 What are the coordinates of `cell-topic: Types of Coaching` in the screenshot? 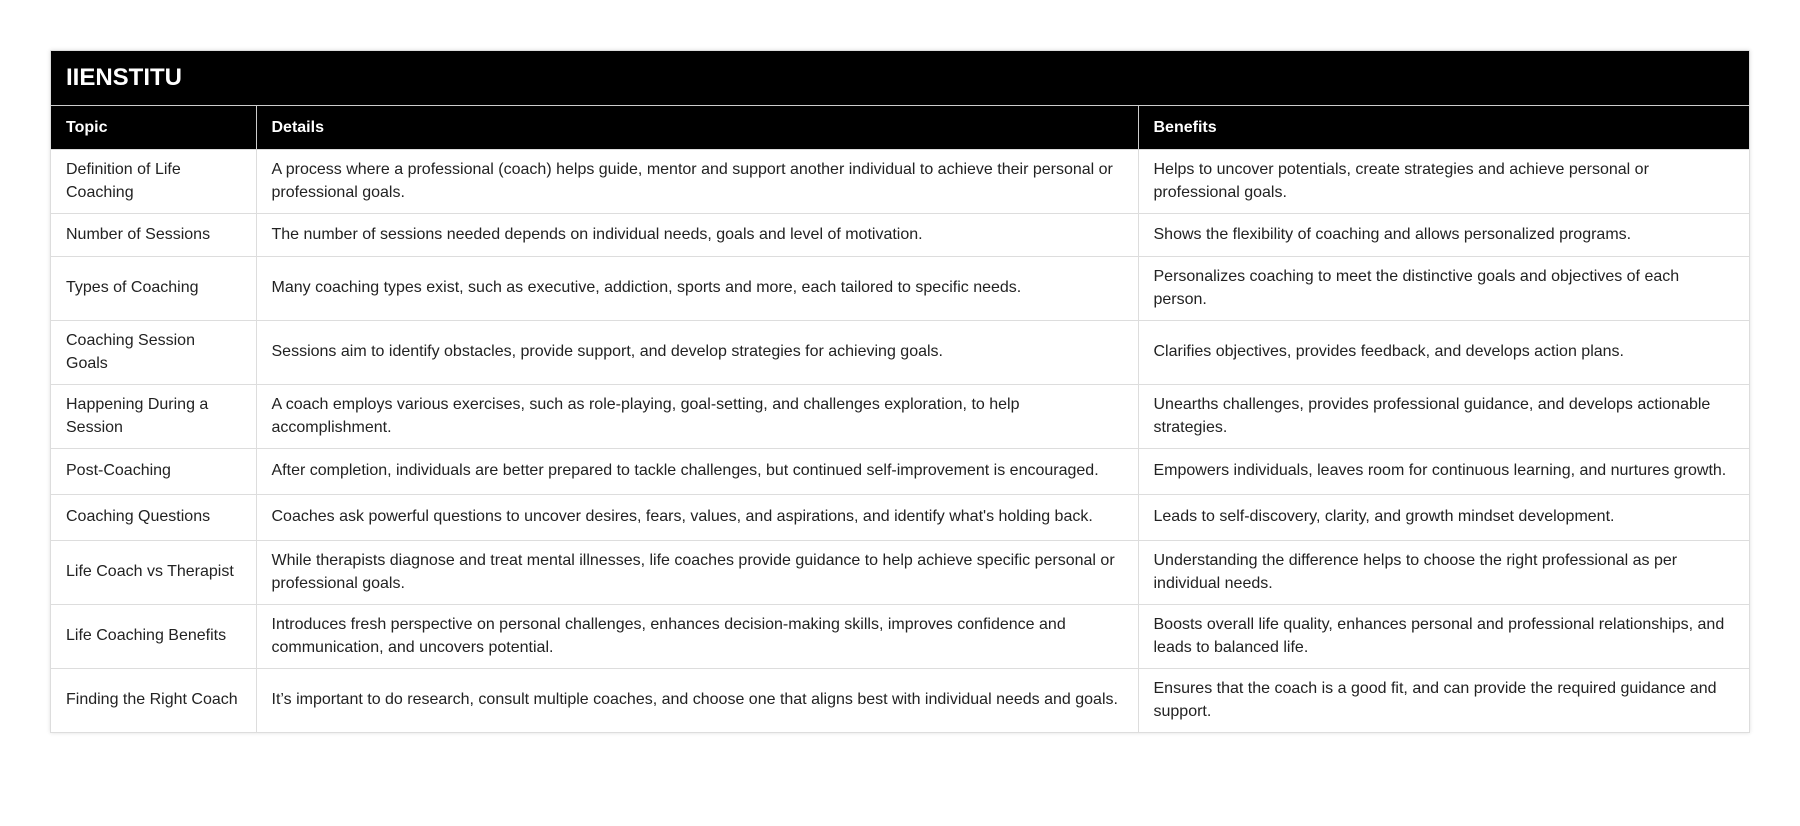 It's located at (153, 288).